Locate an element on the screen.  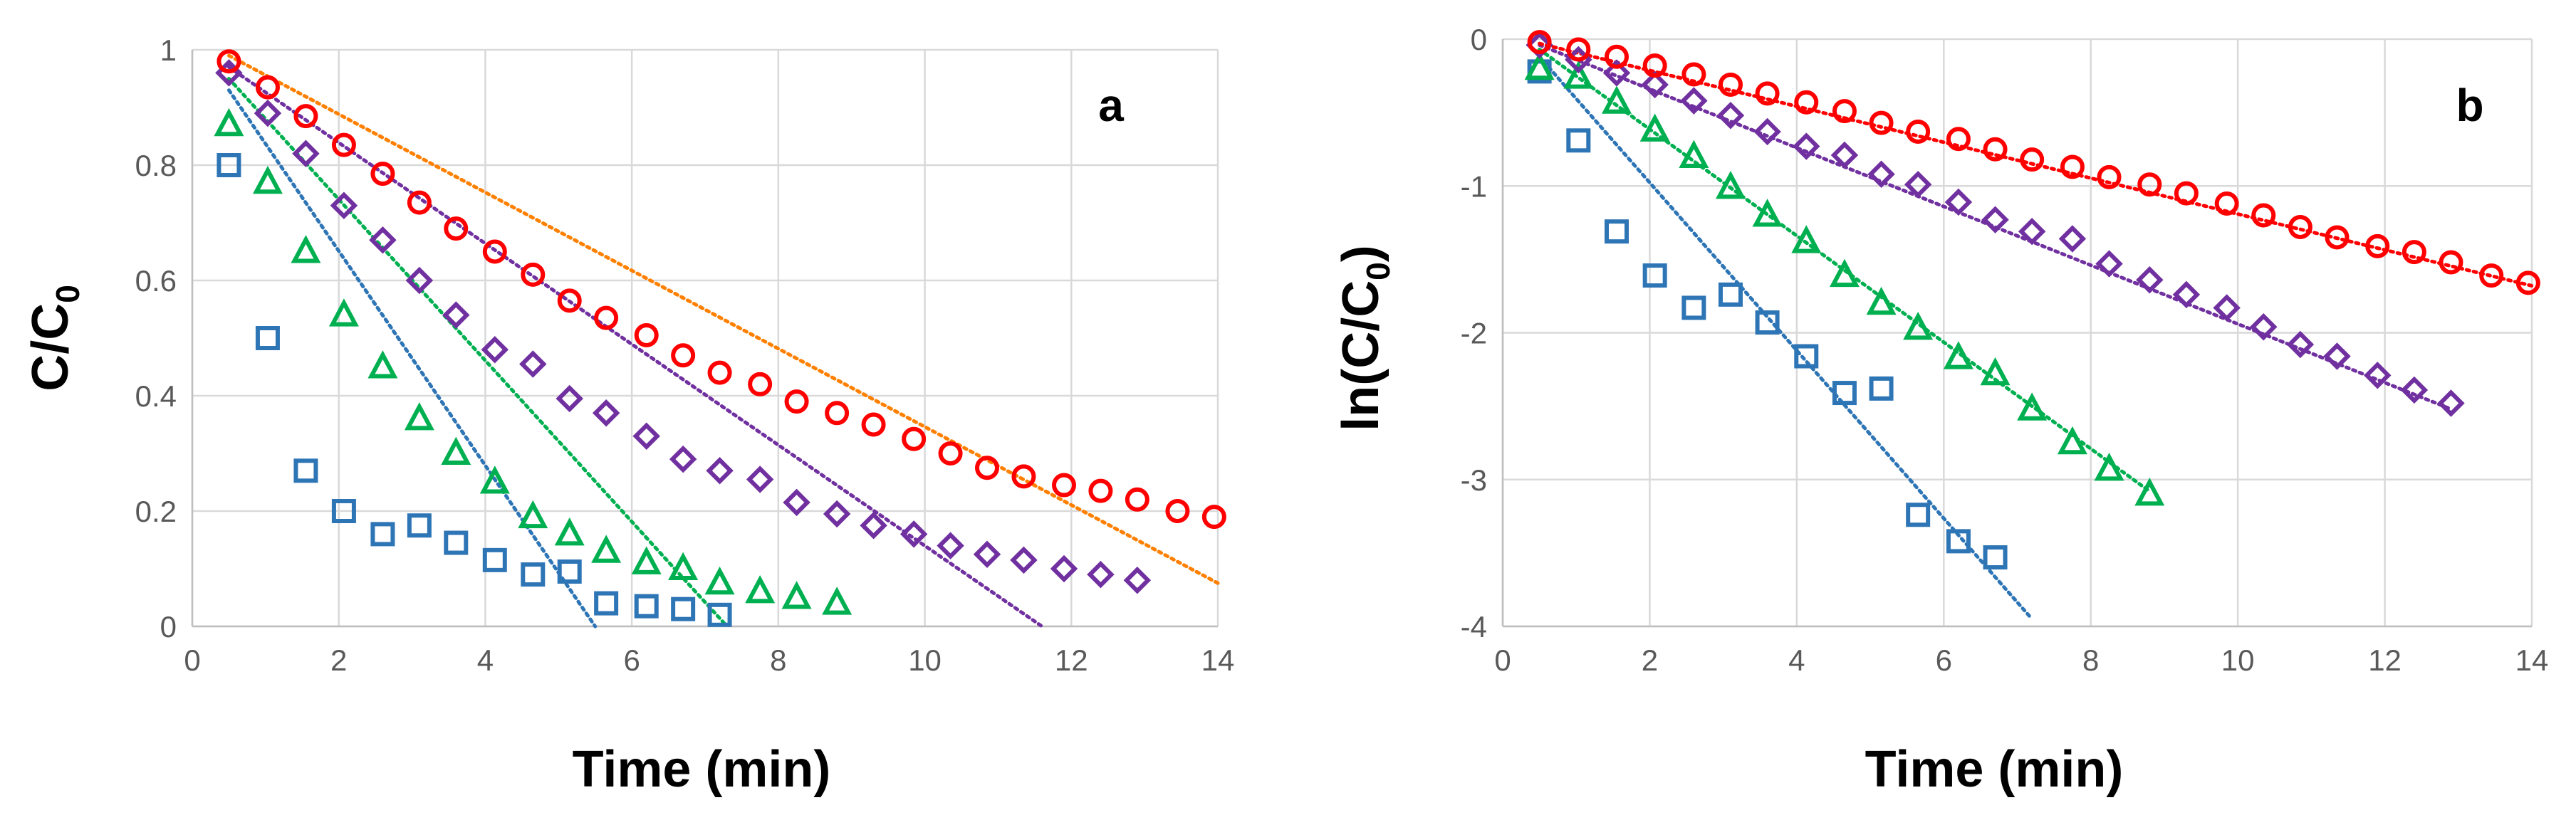
y-tick-label: 0 is located at coordinates (1479, 40).